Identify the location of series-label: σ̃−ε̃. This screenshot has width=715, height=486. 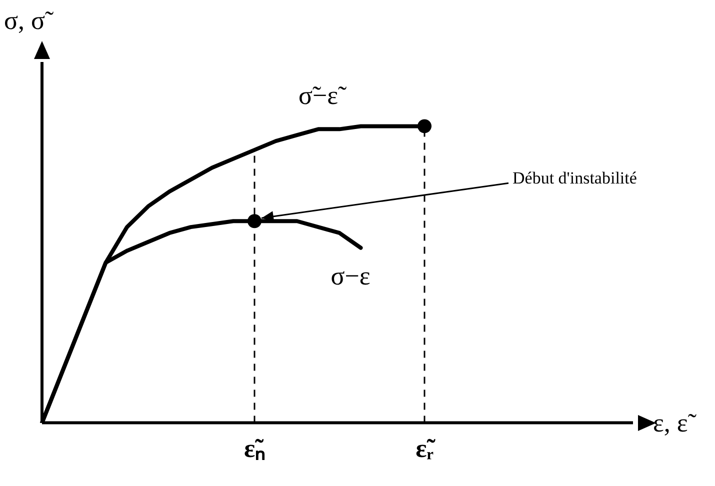
(323, 95).